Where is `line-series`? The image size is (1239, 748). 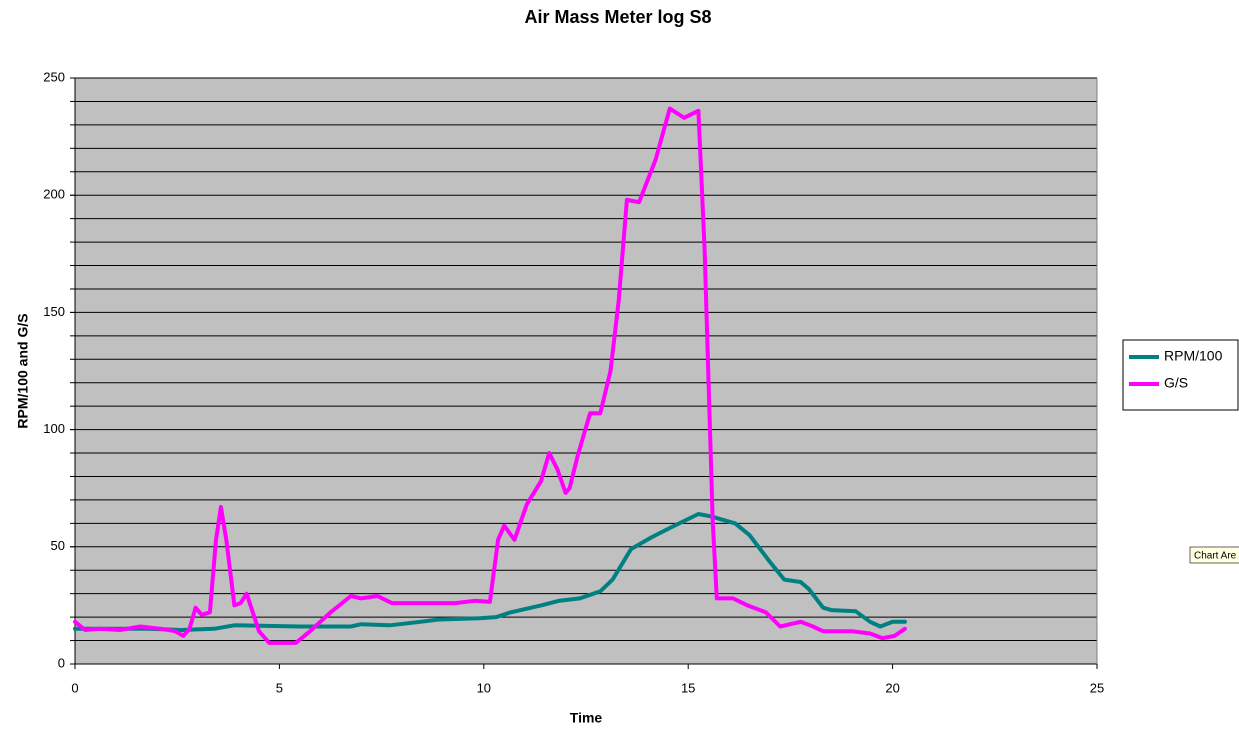 line-series is located at coordinates (490, 572).